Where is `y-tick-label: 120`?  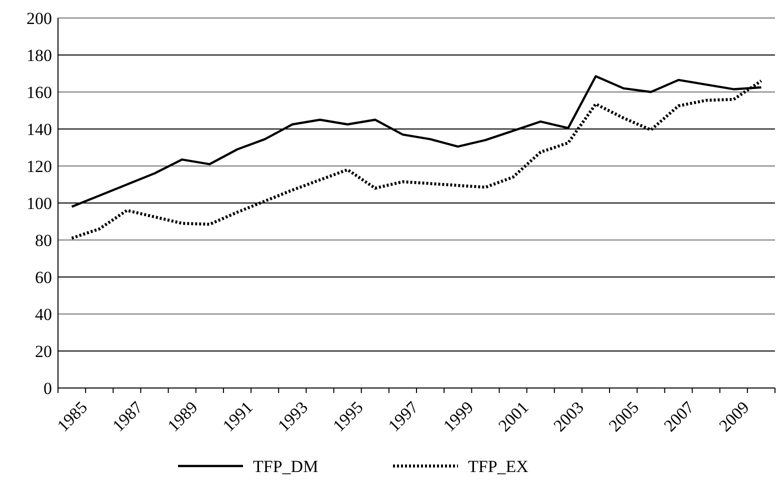 y-tick-label: 120 is located at coordinates (39, 166).